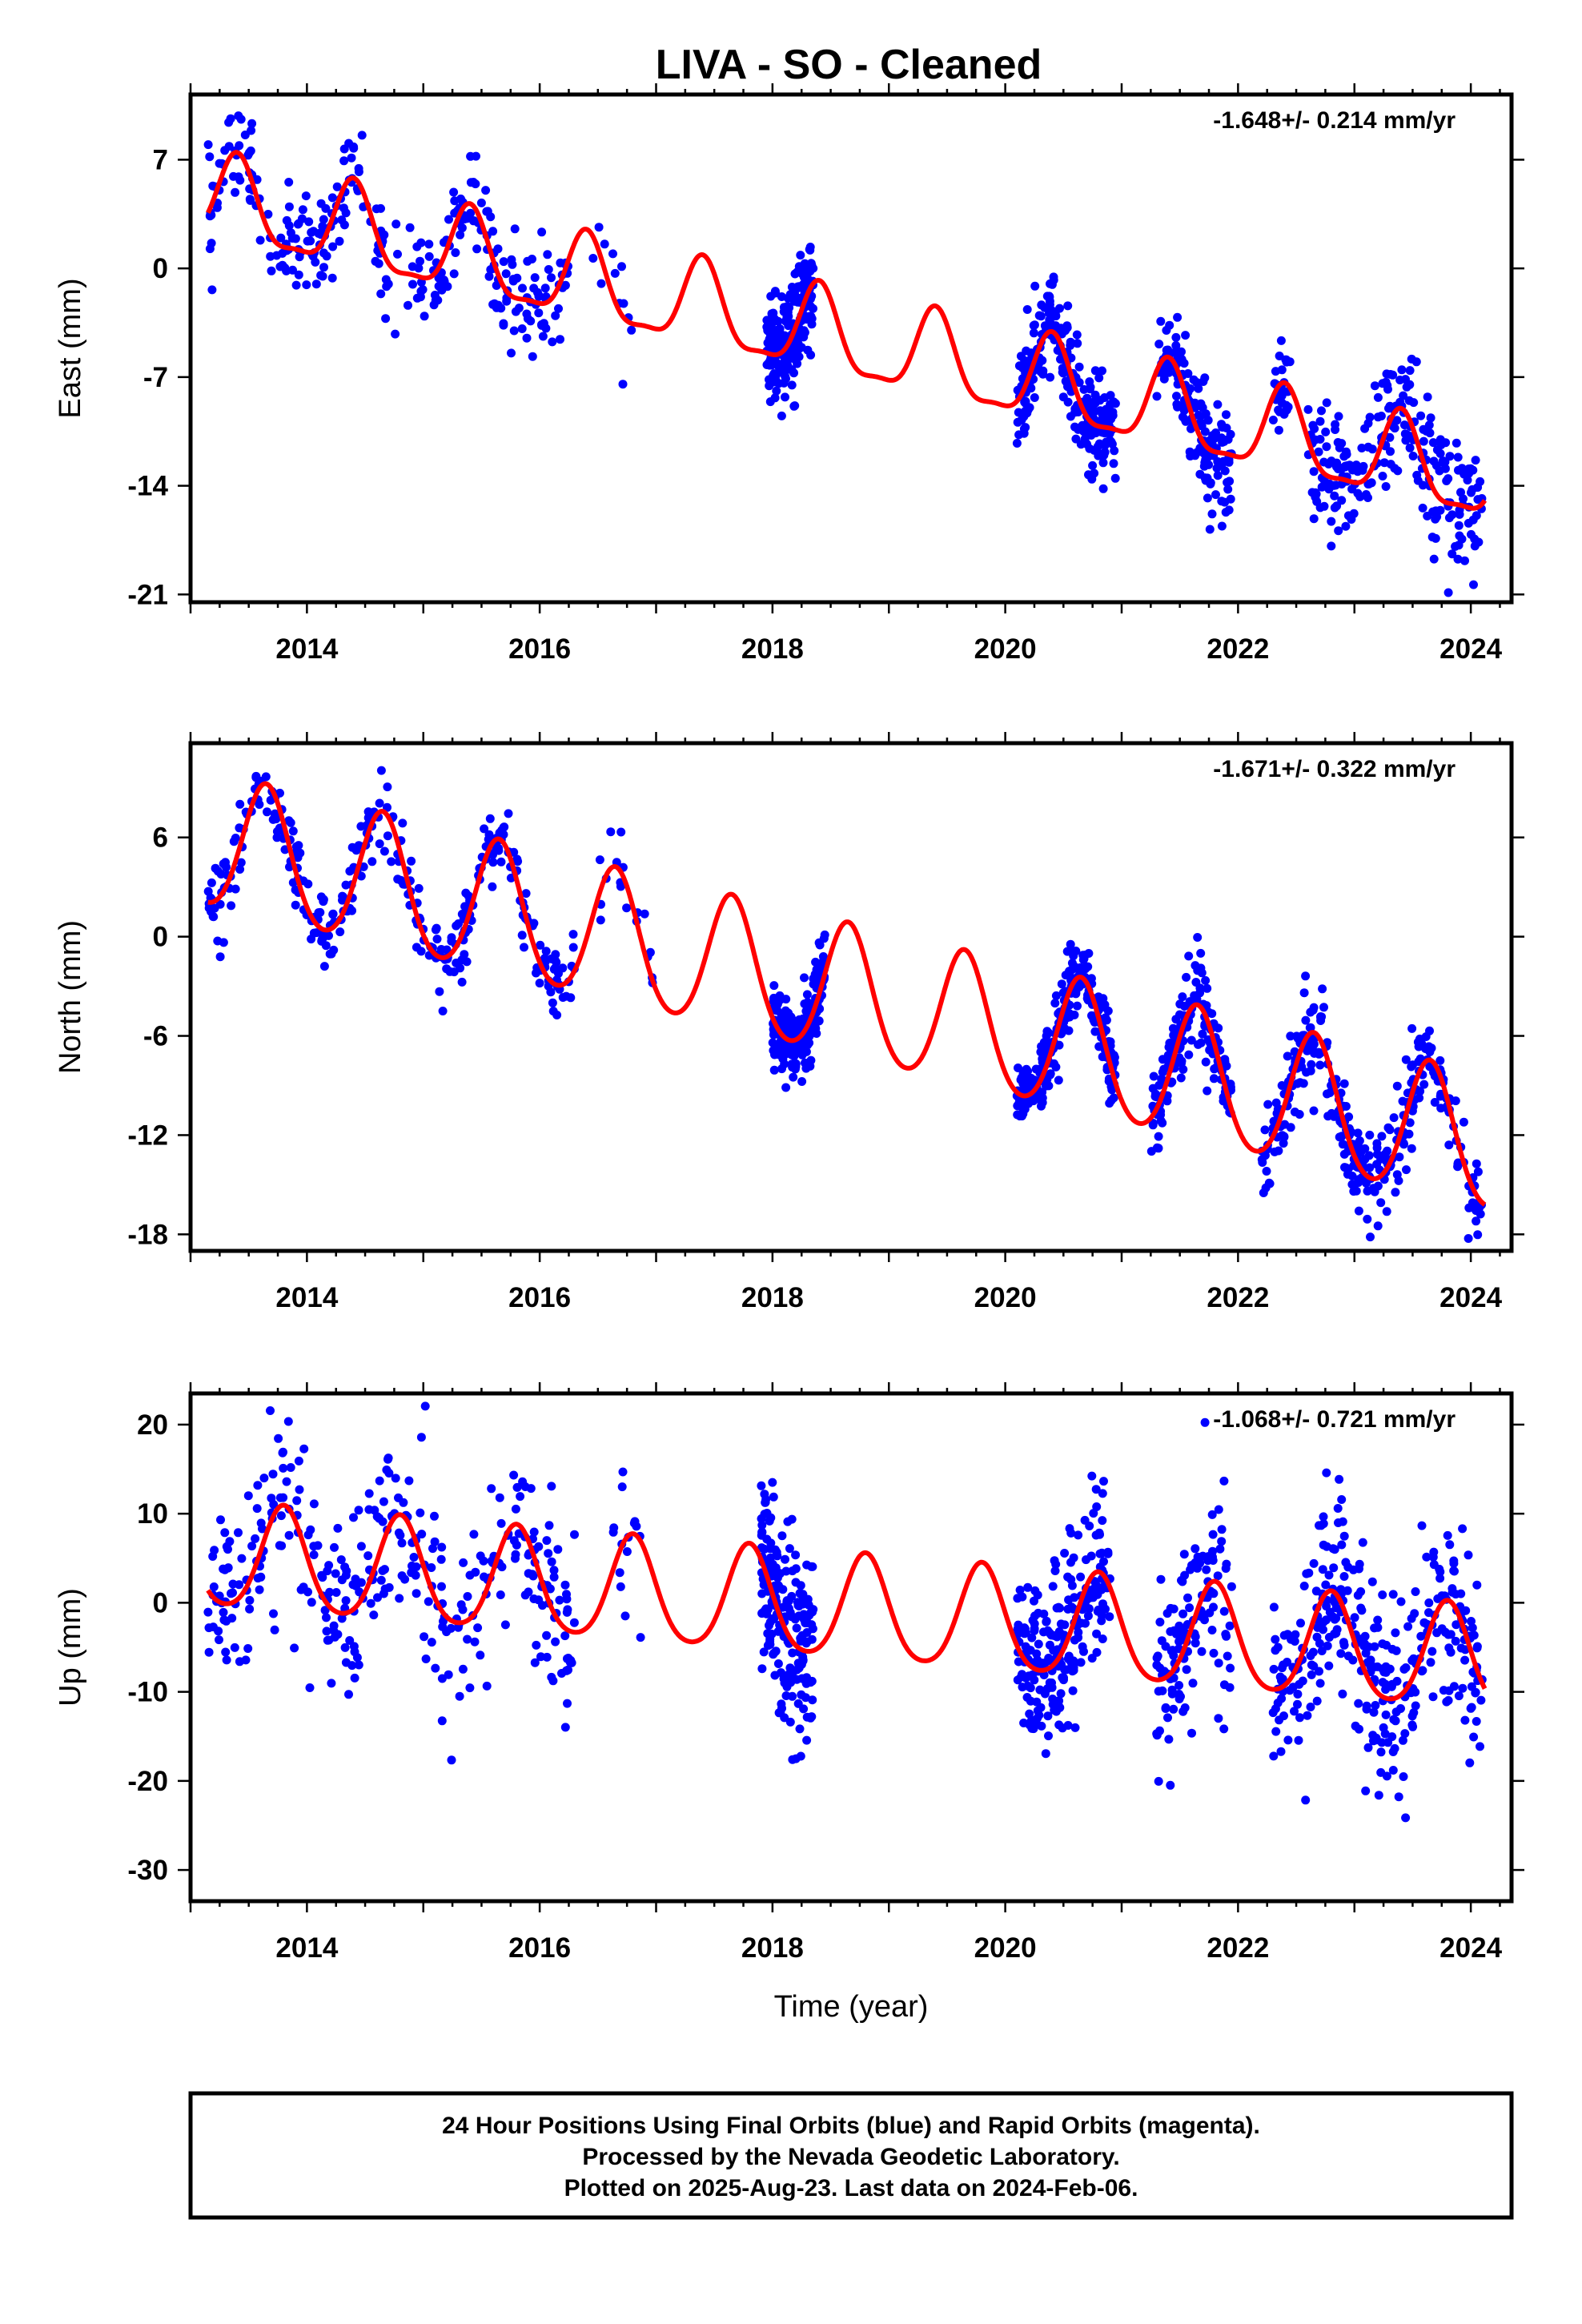 The image size is (1582, 2324). I want to click on y-axis-label: East (mm), so click(70, 348).